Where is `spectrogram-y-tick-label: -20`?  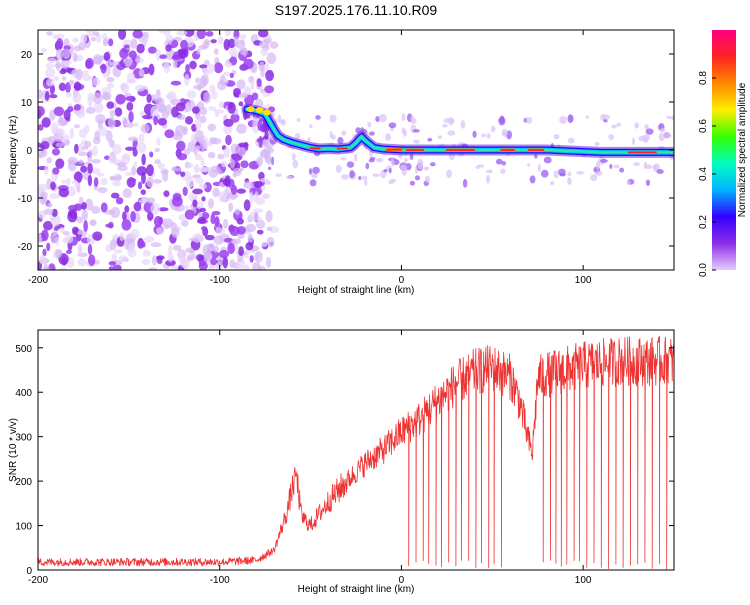
spectrogram-y-tick-label: -20 is located at coordinates (25, 247).